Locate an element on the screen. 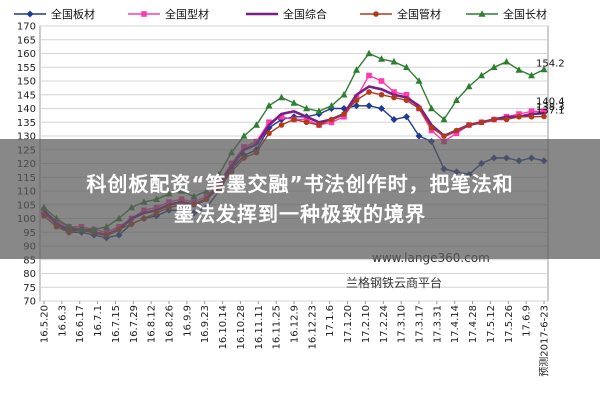 The width and height of the screenshot is (600, 400). x-tick-label: 16.10.14 is located at coordinates (223, 327).